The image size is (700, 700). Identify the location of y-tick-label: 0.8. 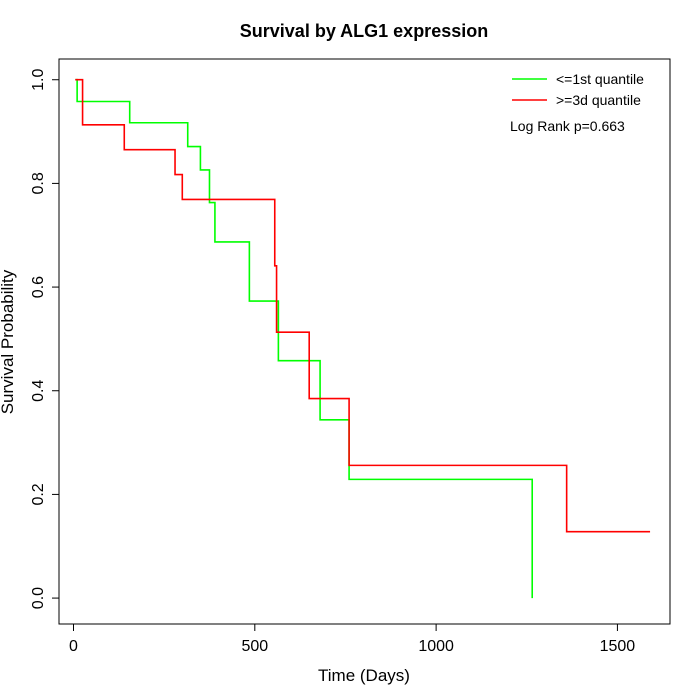
(38, 183).